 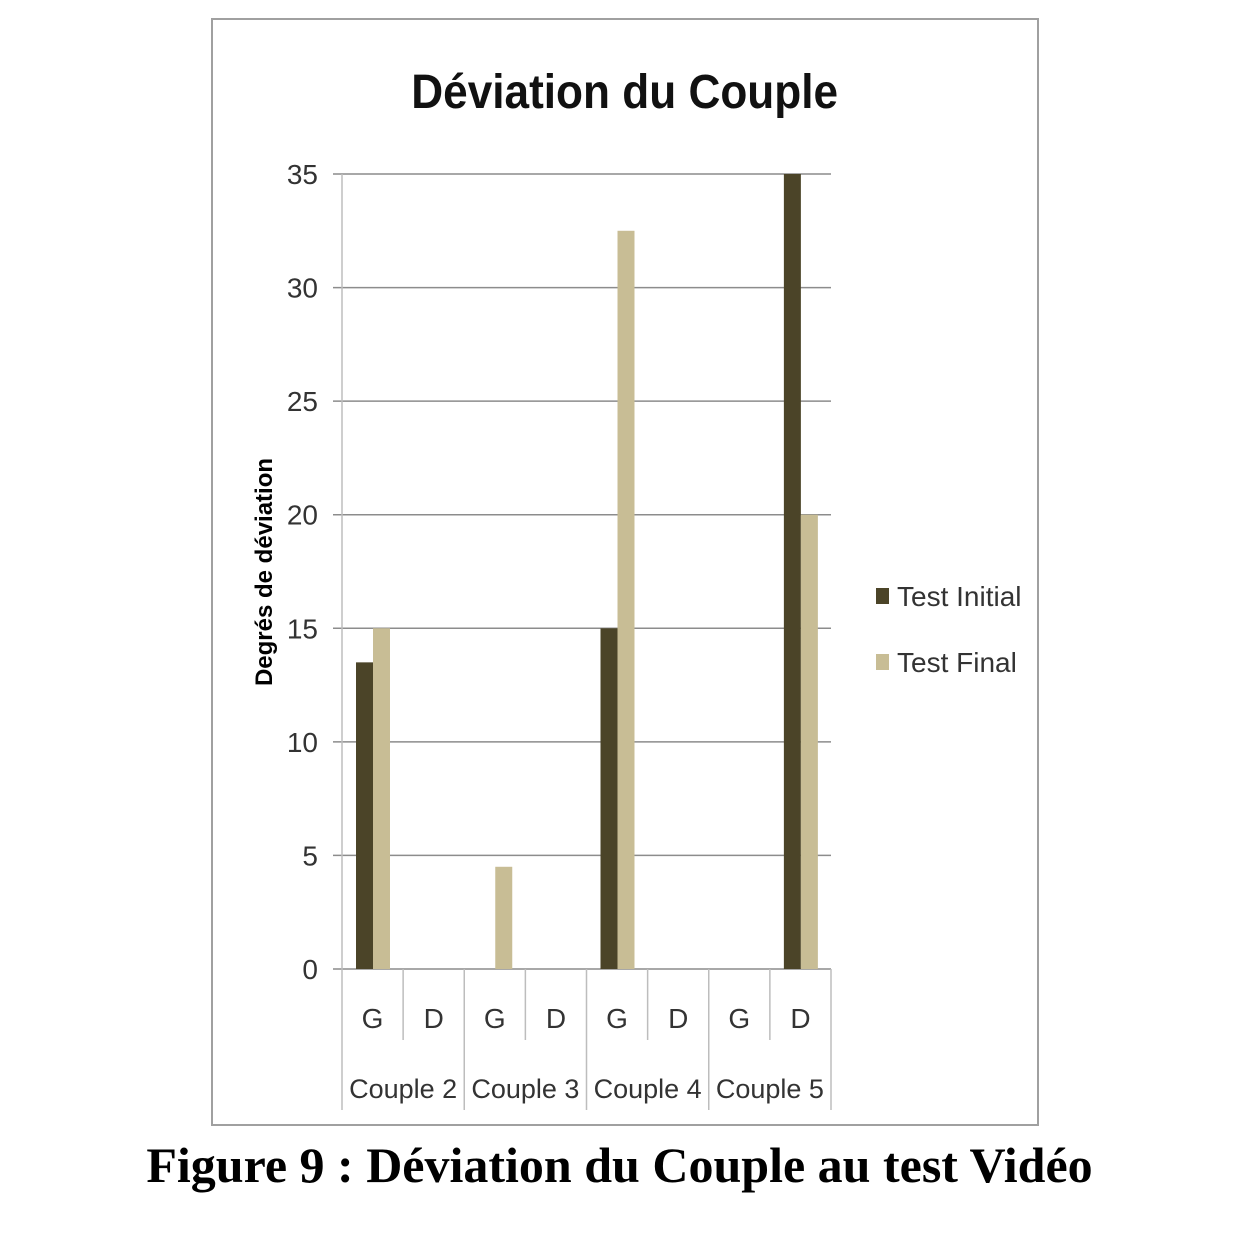 I want to click on y-axis-label: Degrés de déviation, so click(x=264, y=572).